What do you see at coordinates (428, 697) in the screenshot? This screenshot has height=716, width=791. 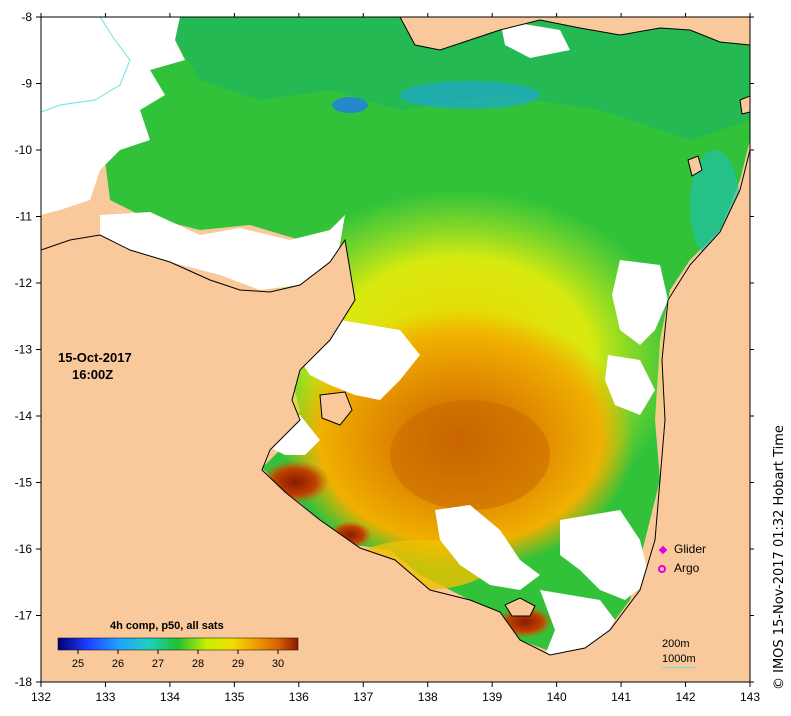 I see `x-tick-label: 138` at bounding box center [428, 697].